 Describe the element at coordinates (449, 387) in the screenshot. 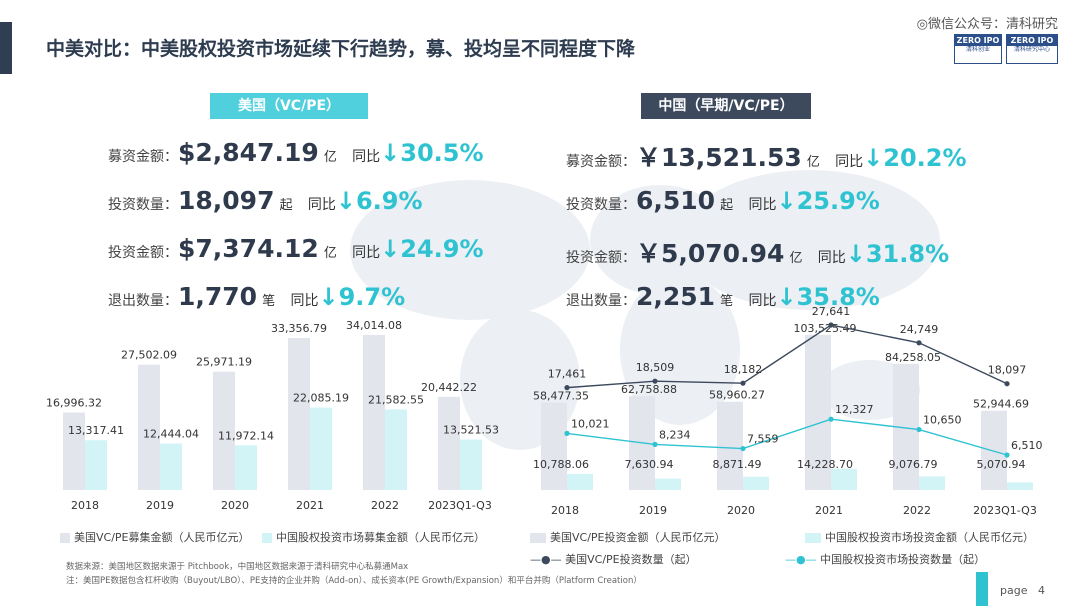

I see `us-fundraising-value-label: 20,442.22` at that location.